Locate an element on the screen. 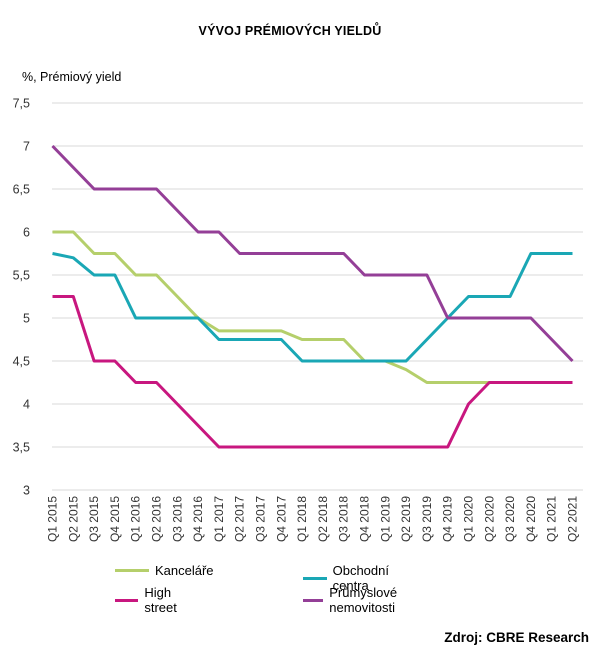 This screenshot has width=609, height=661. x-tick-label: Q2 2021 is located at coordinates (573, 519).